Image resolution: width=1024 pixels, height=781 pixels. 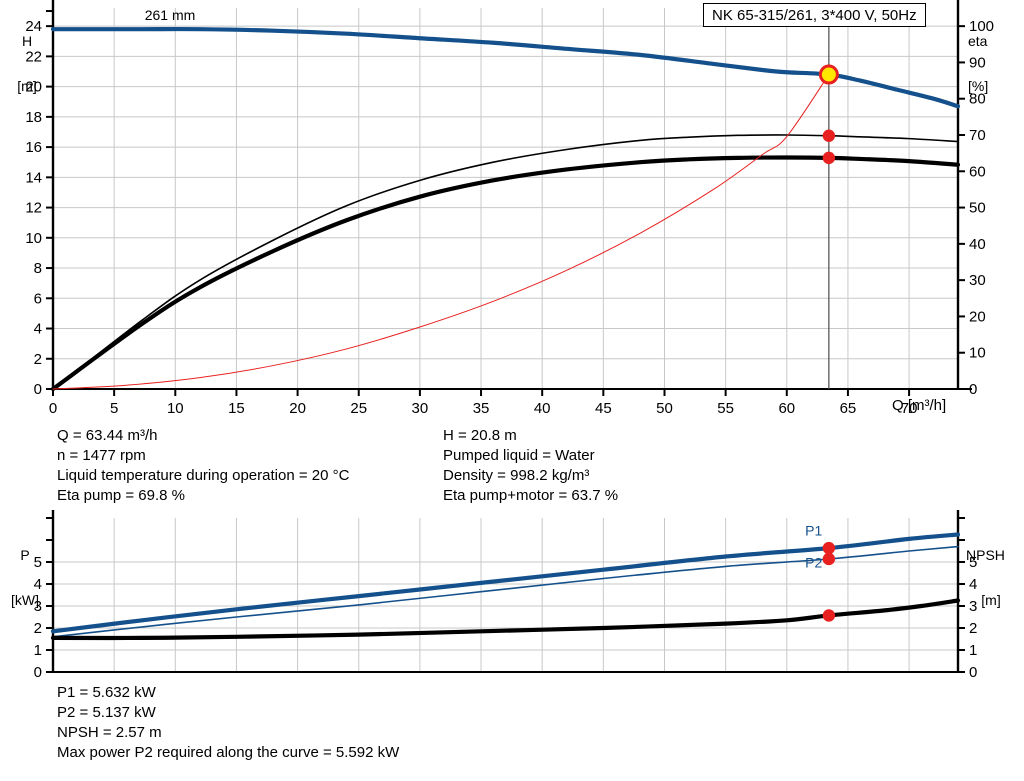 What do you see at coordinates (33, 147) in the screenshot?
I see `svg-text: 16` at bounding box center [33, 147].